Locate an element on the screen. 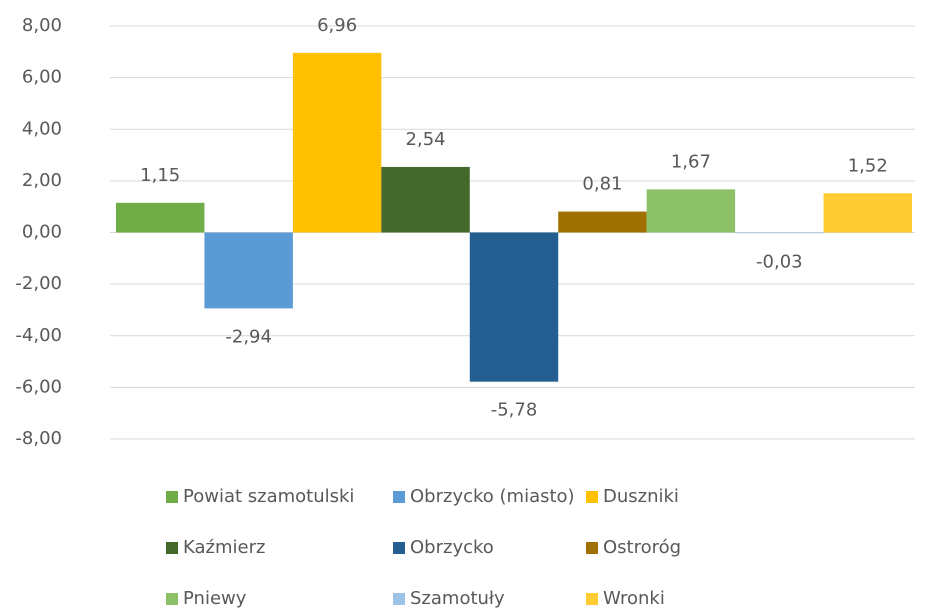 The height and width of the screenshot is (608, 932). y-tick-label: 0,00 is located at coordinates (42, 232).